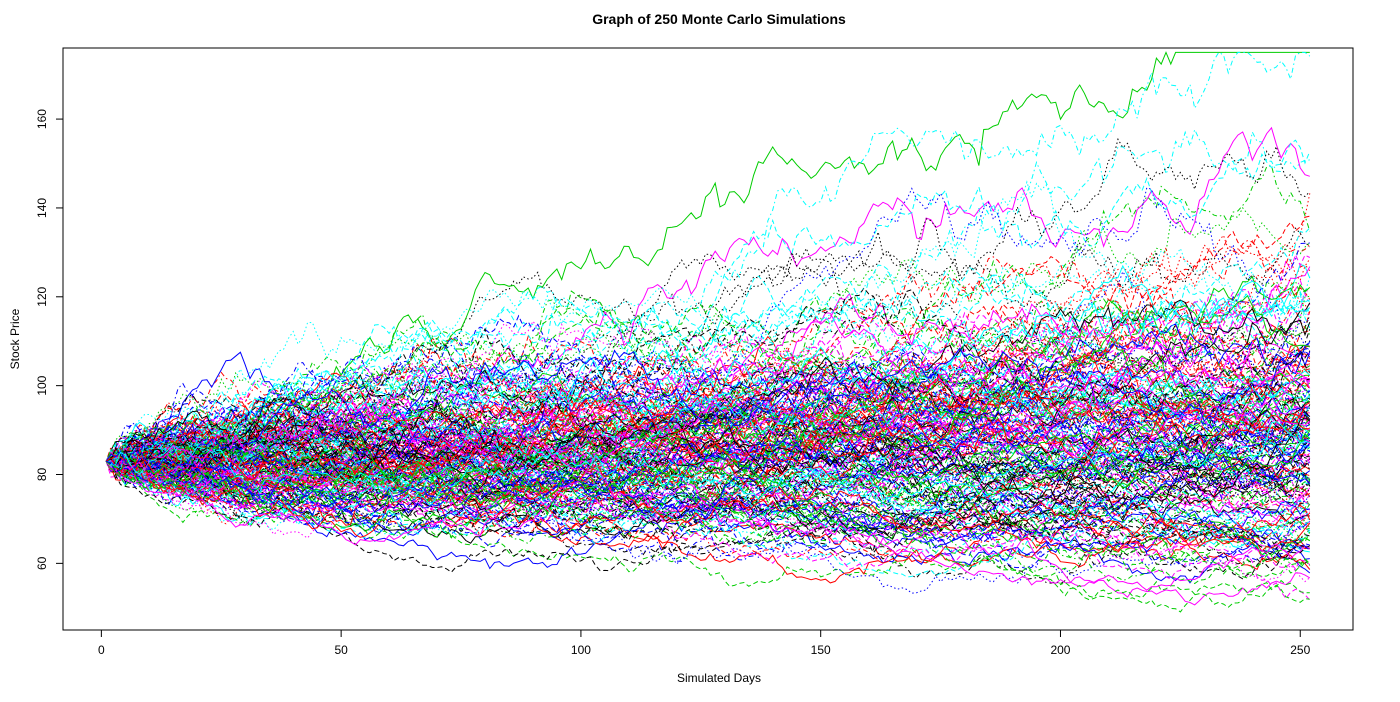 The width and height of the screenshot is (1400, 702). Describe the element at coordinates (49, 339) in the screenshot. I see `y-axis: 60 80 100 120 140 160` at that location.